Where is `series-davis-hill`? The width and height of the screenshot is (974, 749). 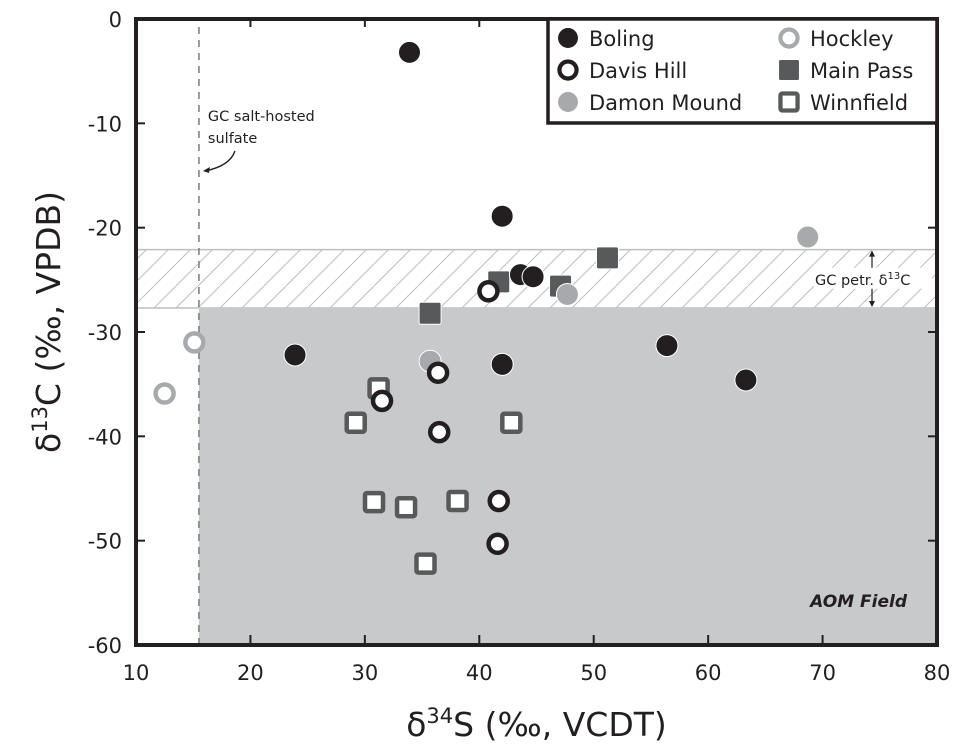 series-davis-hill is located at coordinates (440, 418).